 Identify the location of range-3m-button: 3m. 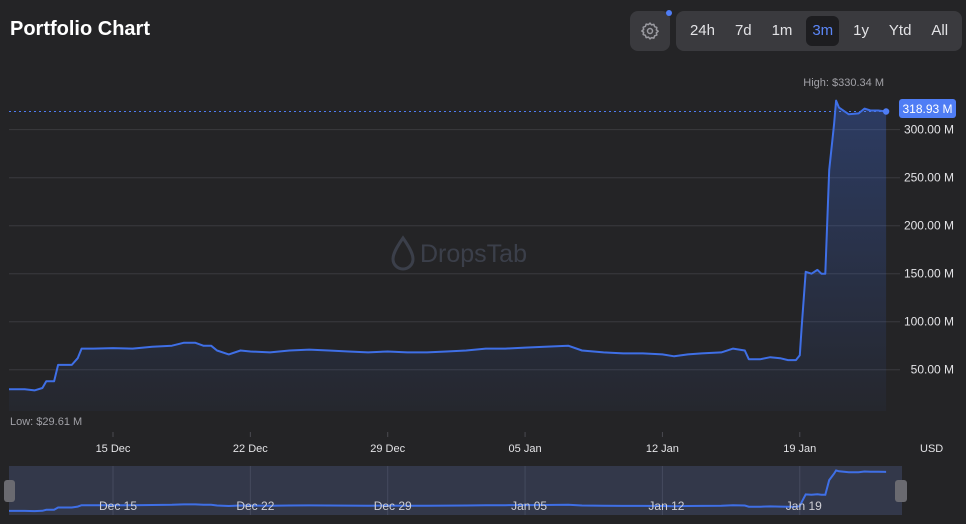
(823, 31).